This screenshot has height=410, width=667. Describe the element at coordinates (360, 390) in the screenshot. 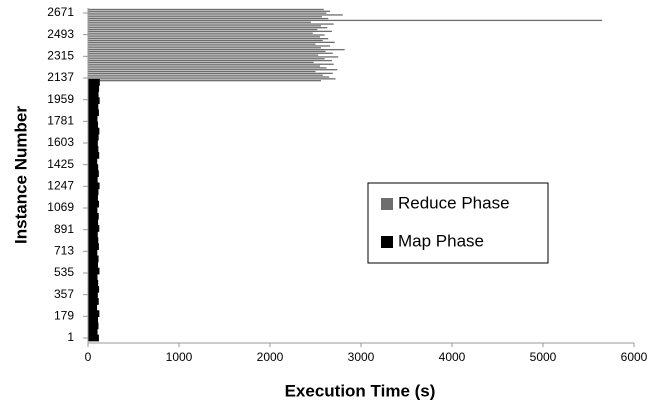

I see `x-axis-title: Execution Time (s)` at that location.